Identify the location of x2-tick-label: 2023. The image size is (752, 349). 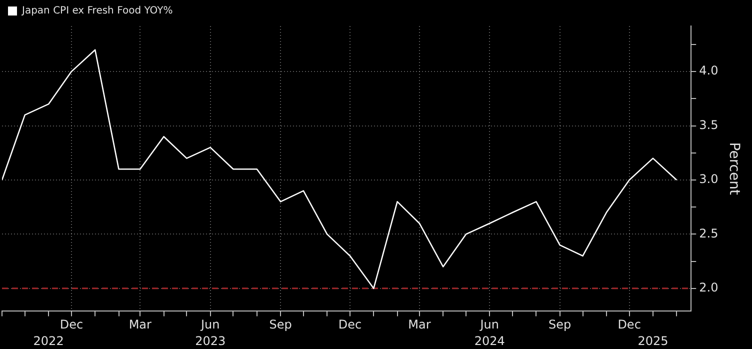
(210, 341).